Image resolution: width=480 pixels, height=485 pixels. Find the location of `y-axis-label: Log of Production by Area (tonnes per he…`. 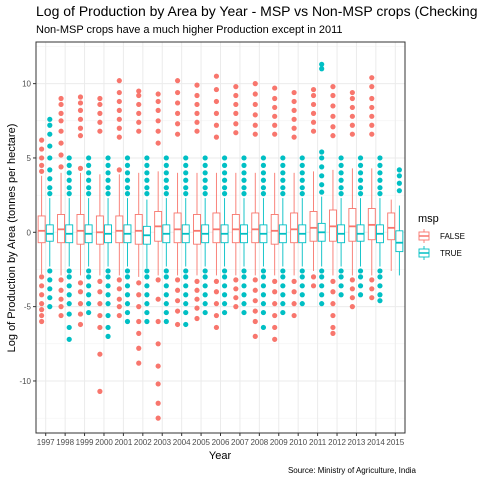

y-axis-label: Log of Production by Area (tonnes per he… is located at coordinates (12, 238).